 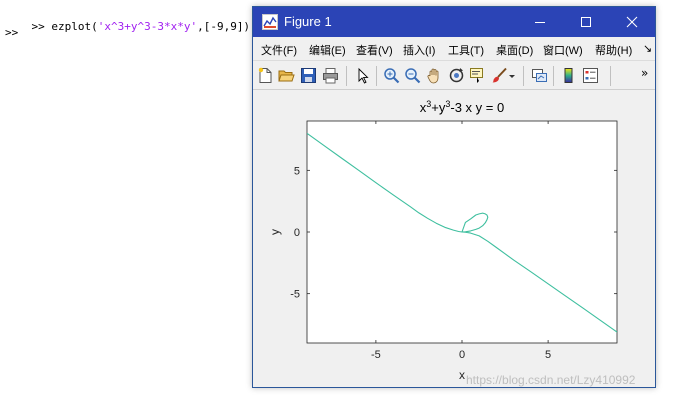 I want to click on x-tick-label: -5, so click(x=376, y=355).